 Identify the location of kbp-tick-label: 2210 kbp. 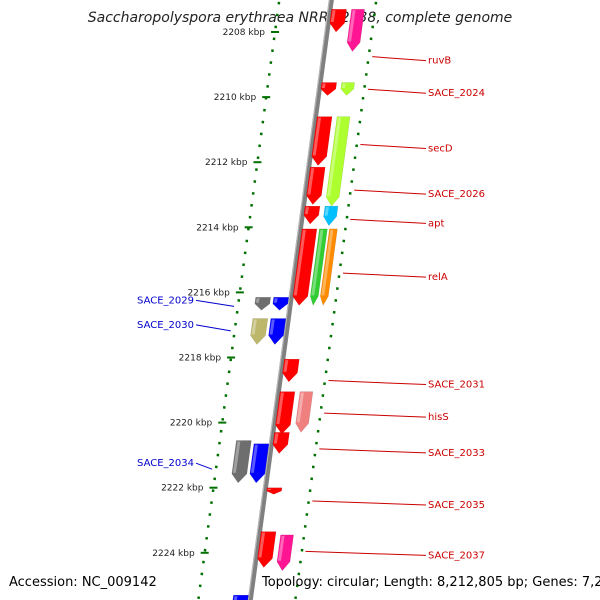
(235, 98).